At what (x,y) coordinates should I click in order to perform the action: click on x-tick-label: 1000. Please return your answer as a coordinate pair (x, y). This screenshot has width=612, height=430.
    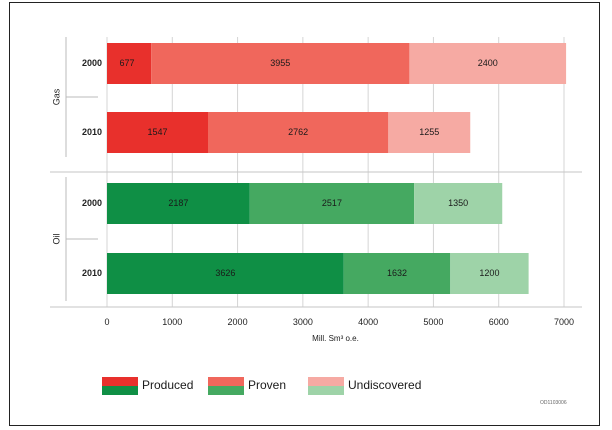
    Looking at the image, I should click on (172, 322).